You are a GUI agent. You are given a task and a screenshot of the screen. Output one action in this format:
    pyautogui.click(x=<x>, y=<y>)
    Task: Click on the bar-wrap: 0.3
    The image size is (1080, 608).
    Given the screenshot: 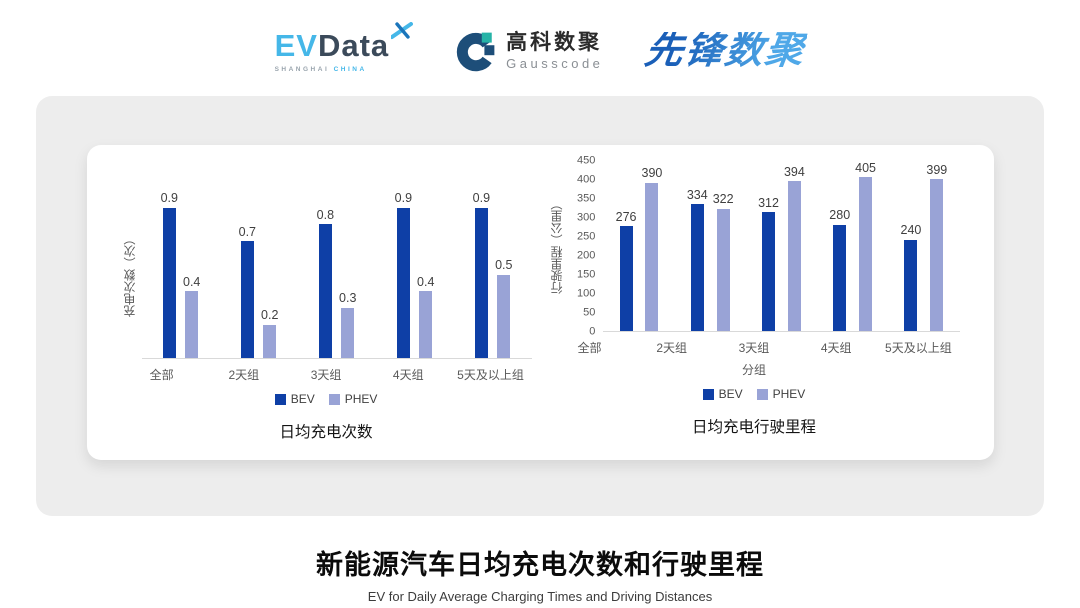 What is the action you would take?
    pyautogui.click(x=347, y=325)
    